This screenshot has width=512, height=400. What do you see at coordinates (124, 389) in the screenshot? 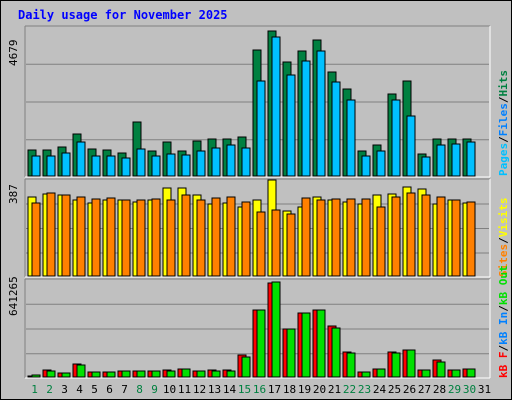
I see `day-label-7: 7` at bounding box center [124, 389].